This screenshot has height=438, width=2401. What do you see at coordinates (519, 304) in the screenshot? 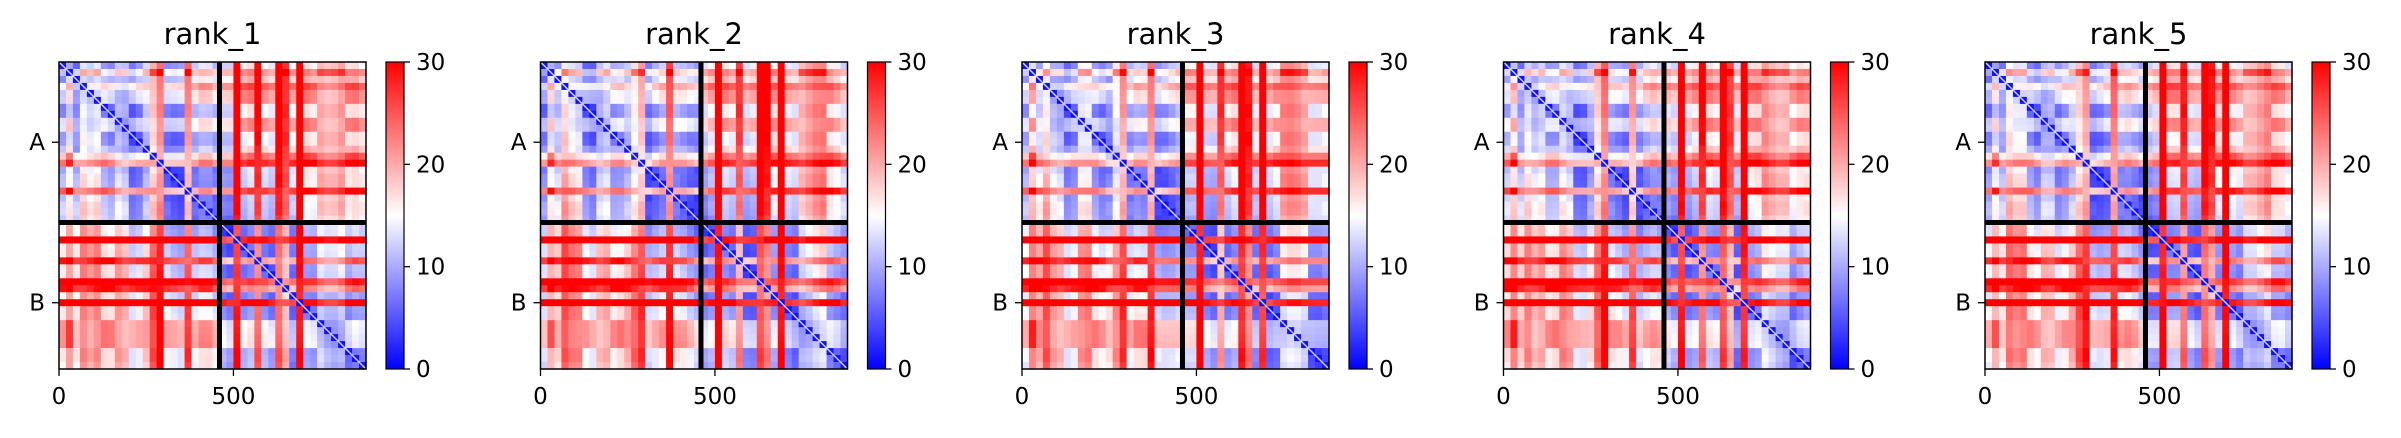
I see `y-tick-label: B` at bounding box center [519, 304].